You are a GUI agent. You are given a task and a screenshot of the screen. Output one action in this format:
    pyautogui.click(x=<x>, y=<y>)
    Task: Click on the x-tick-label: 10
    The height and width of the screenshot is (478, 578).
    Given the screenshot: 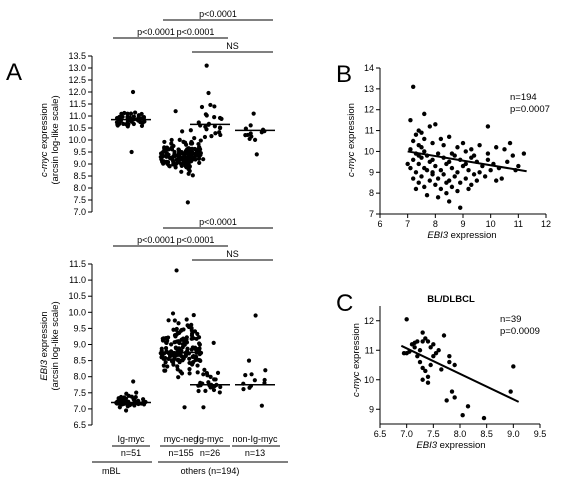 What is the action you would take?
    pyautogui.click(x=491, y=224)
    